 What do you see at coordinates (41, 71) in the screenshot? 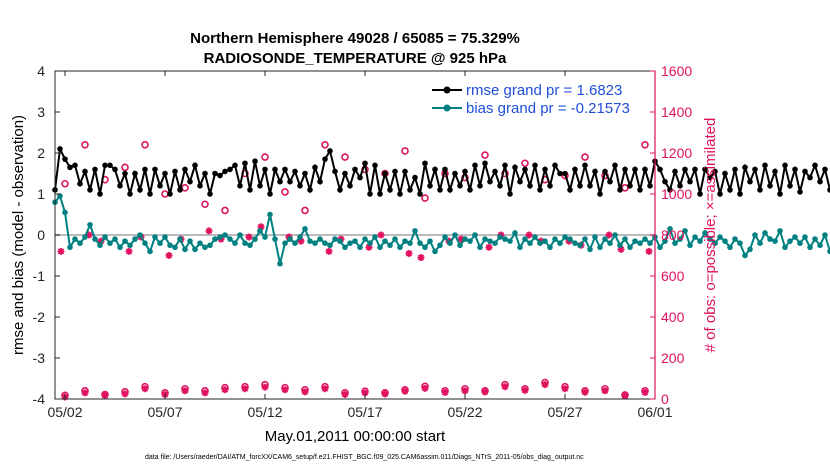
I see `left-y-tick-label: 4` at bounding box center [41, 71].